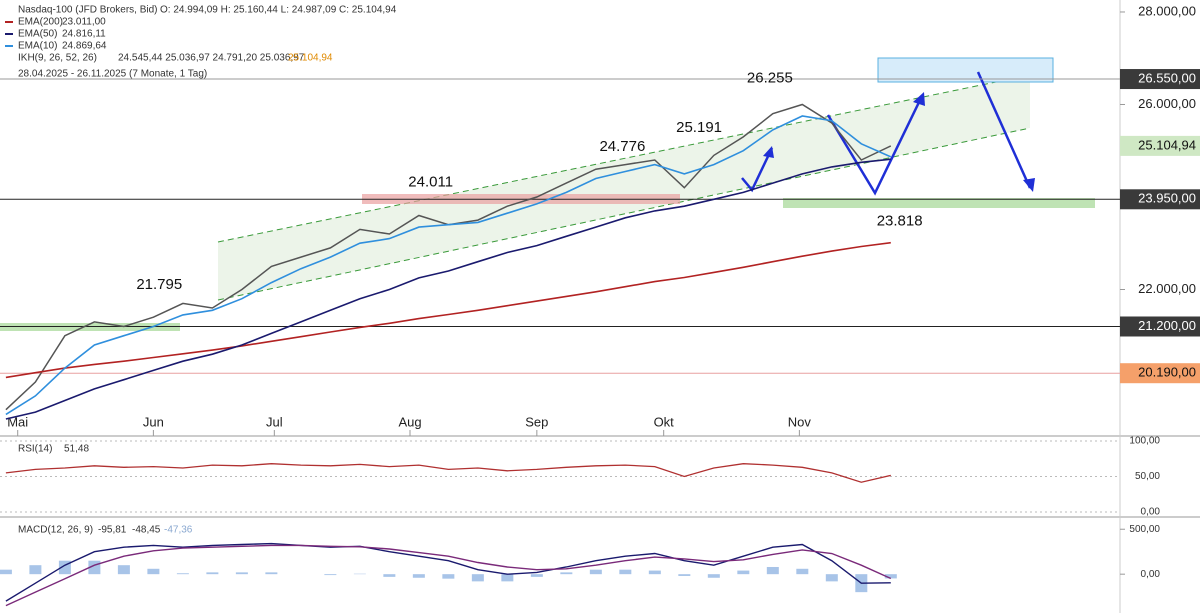 This screenshot has height=613, width=1200. I want to click on legend-label: EMA(10), so click(37, 46).